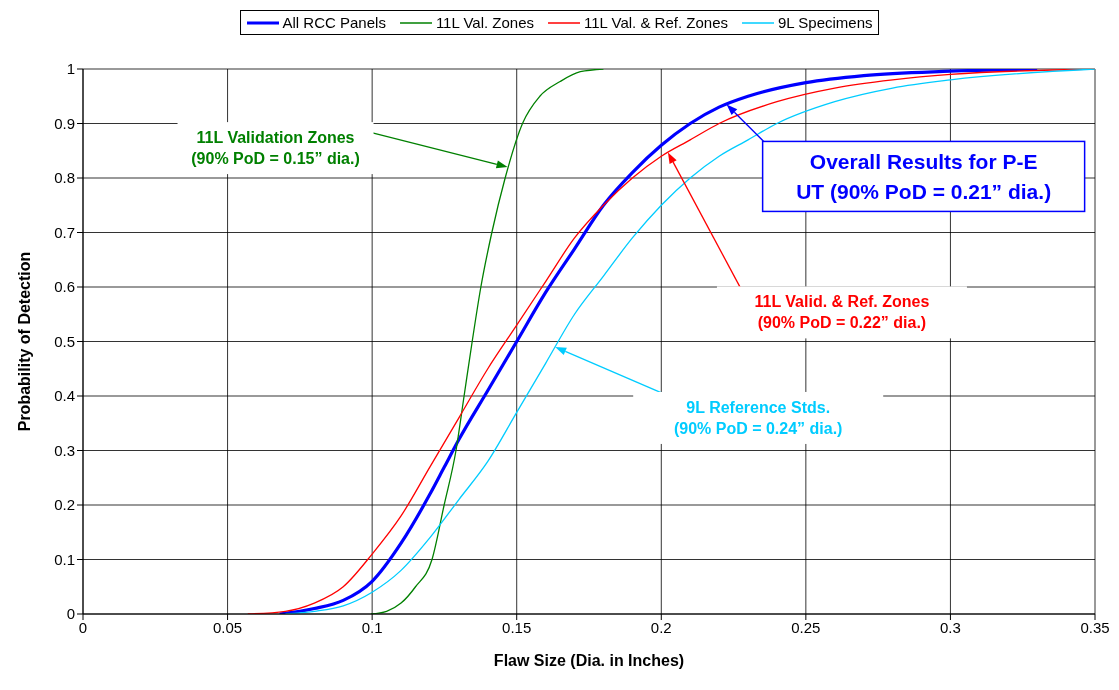  What do you see at coordinates (64, 505) in the screenshot?
I see `y-tick-label: 0.2` at bounding box center [64, 505].